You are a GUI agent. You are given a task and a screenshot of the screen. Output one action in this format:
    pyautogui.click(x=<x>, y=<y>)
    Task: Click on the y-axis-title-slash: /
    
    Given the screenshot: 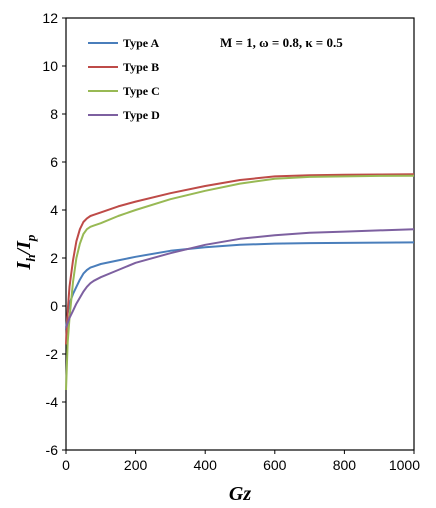 What is the action you would take?
    pyautogui.click(x=24, y=251)
    